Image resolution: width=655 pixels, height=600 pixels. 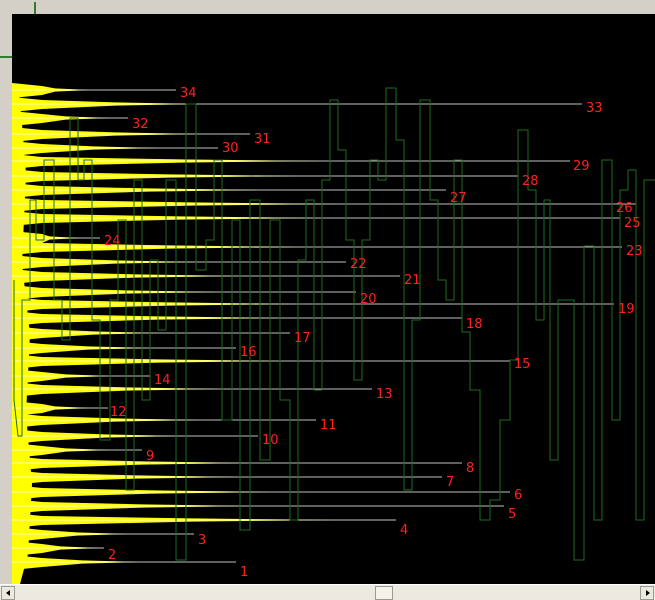 I want to click on peak-label: 12, so click(x=118, y=412).